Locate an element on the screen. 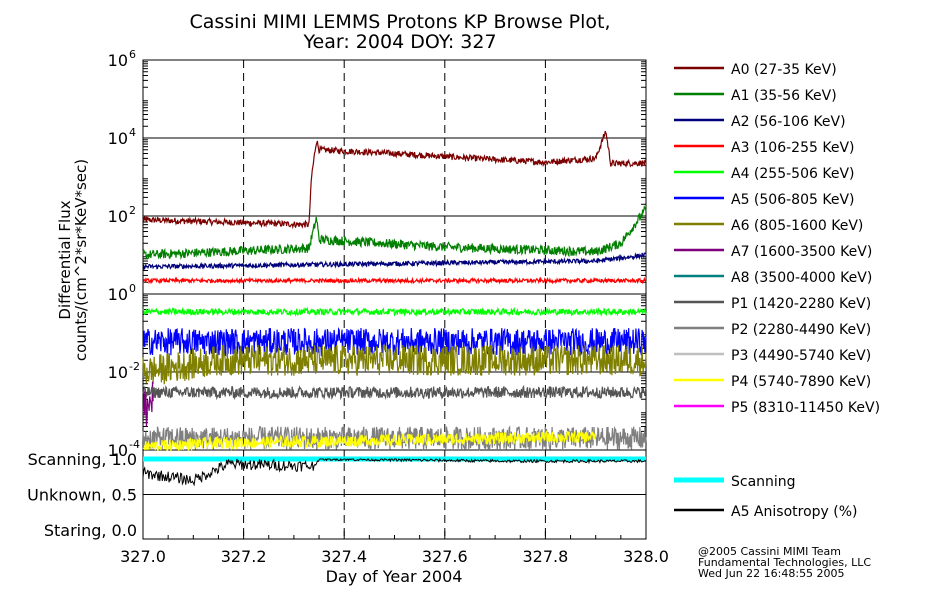  lower-panel-lines is located at coordinates (394, 471).